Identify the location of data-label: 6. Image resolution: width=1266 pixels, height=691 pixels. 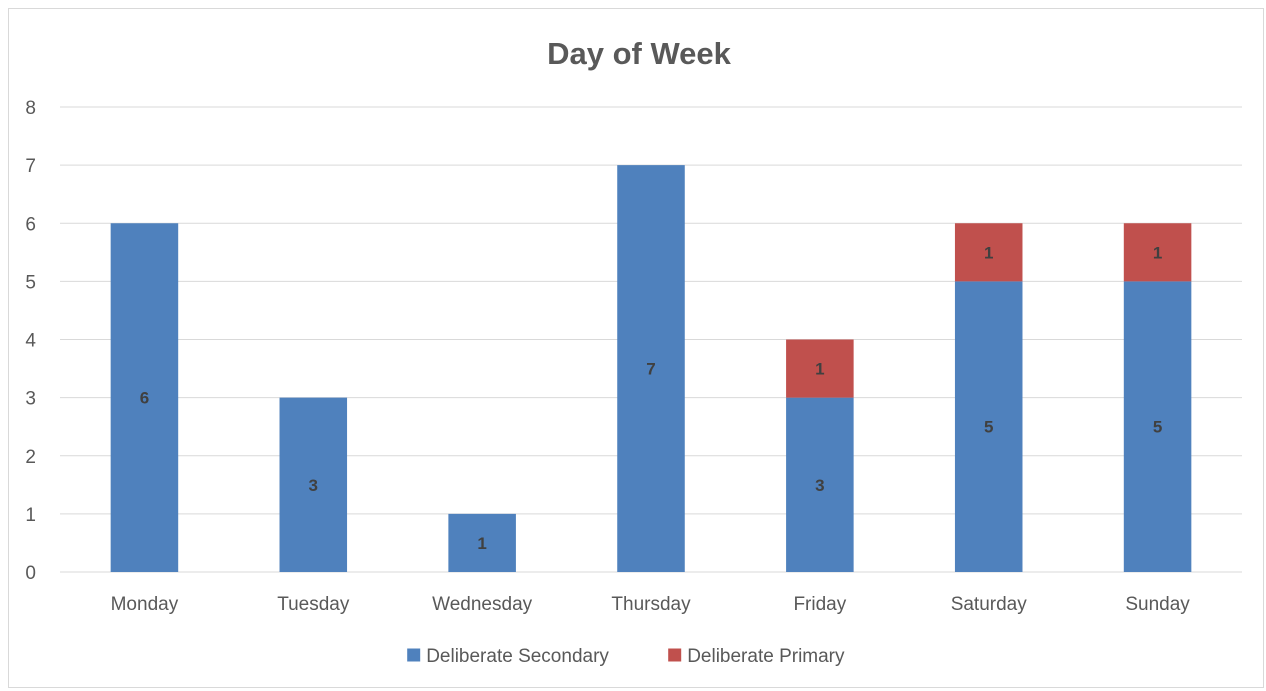
(144, 398).